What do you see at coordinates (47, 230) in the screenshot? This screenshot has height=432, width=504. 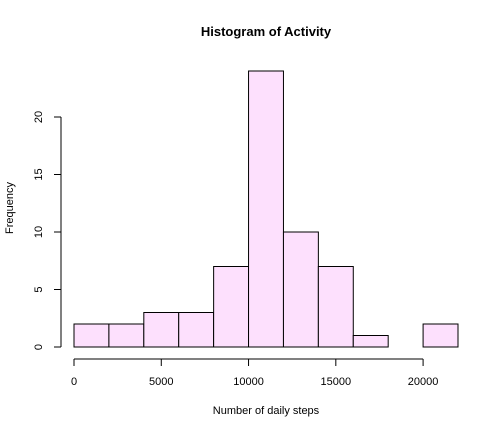 I see `y-axis: 0 5 10 15 20` at bounding box center [47, 230].